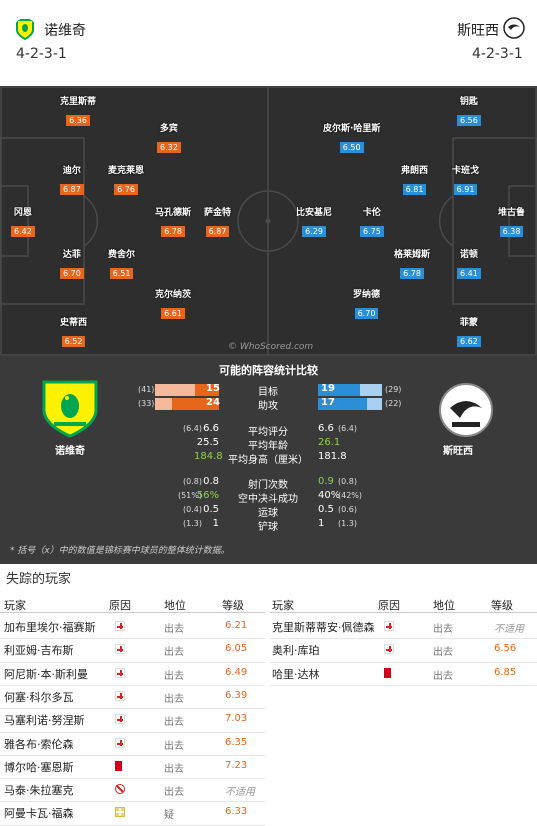 Image resolution: width=537 pixels, height=826 pixels. What do you see at coordinates (189, 495) in the screenshot?
I see `home-sub-value: (51%)` at bounding box center [189, 495].